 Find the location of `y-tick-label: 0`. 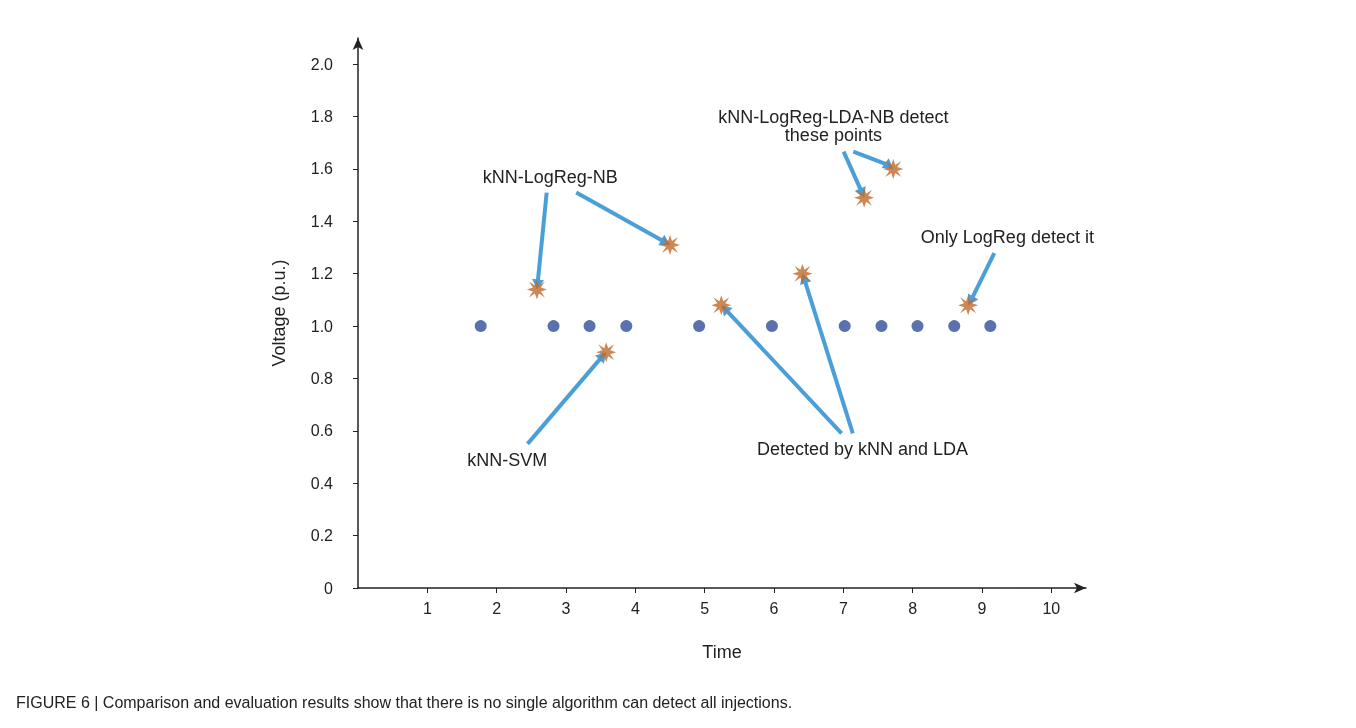

y-tick-label: 0 is located at coordinates (329, 588).